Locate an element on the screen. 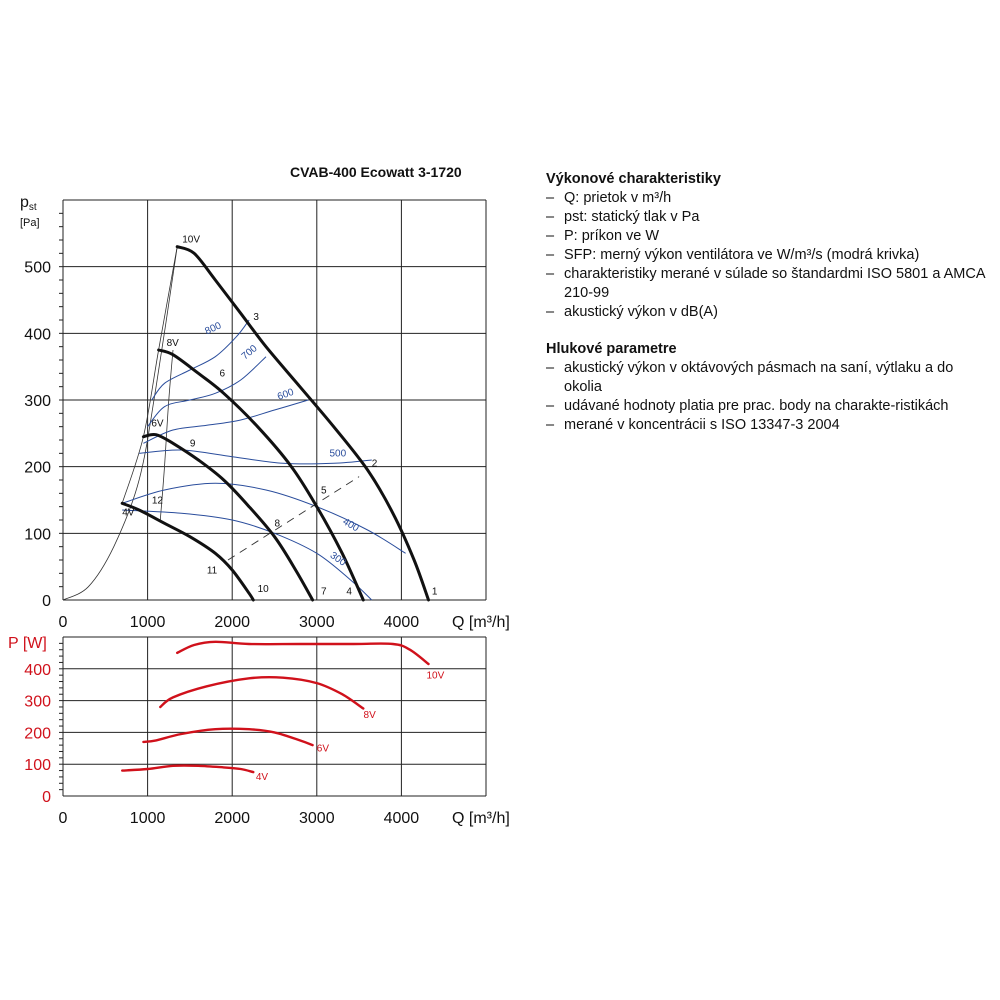  fan-curve-label: 10V is located at coordinates (191, 240).